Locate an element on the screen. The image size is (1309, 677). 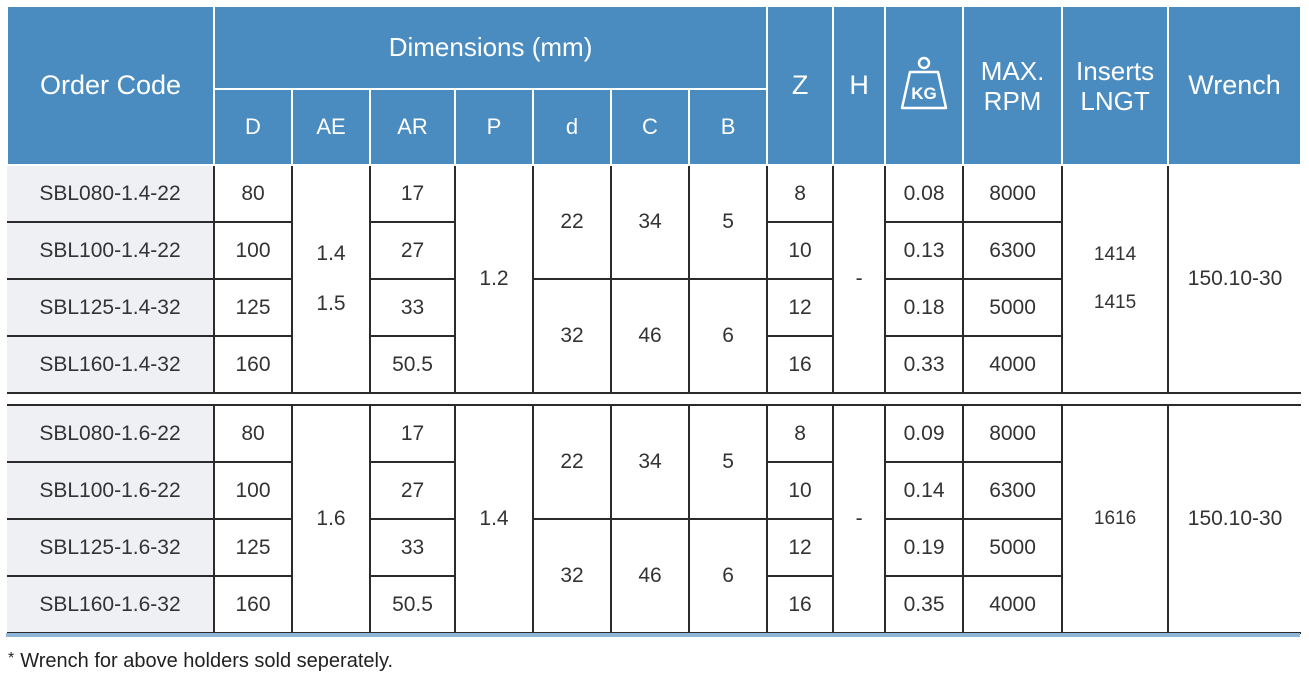
insert-code: 1414 is located at coordinates (1115, 254).